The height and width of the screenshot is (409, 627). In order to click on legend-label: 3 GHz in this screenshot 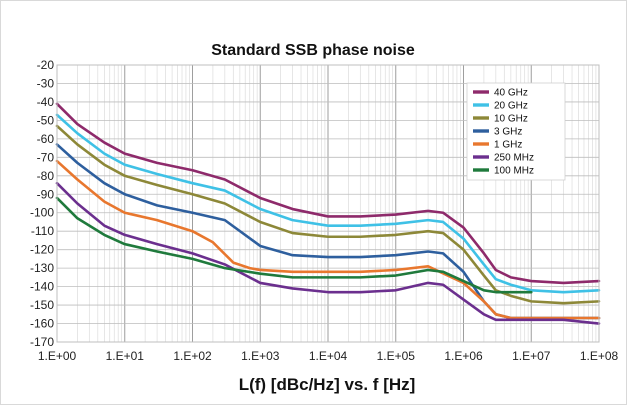, I will do `click(508, 132)`.